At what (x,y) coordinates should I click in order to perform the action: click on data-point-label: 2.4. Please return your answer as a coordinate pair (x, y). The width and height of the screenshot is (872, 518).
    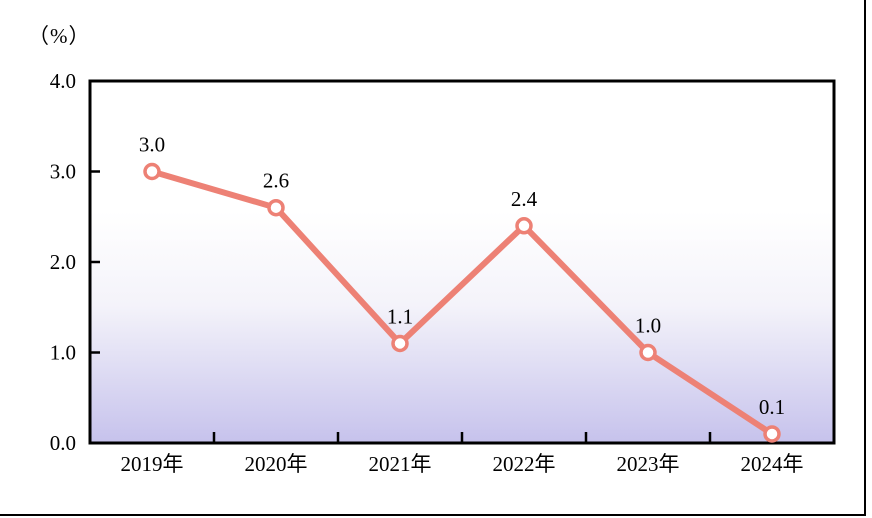
    Looking at the image, I should click on (524, 199).